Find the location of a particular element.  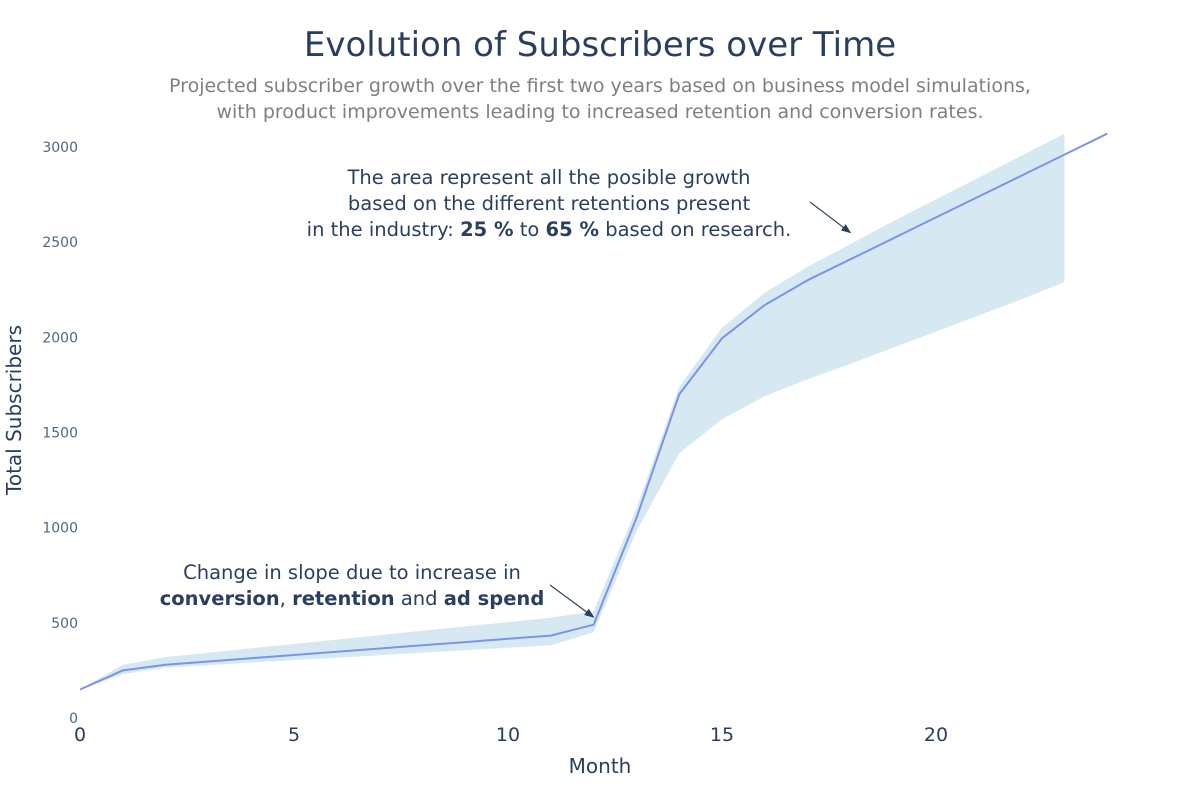

y-tick-label: 3000 is located at coordinates (60, 148).